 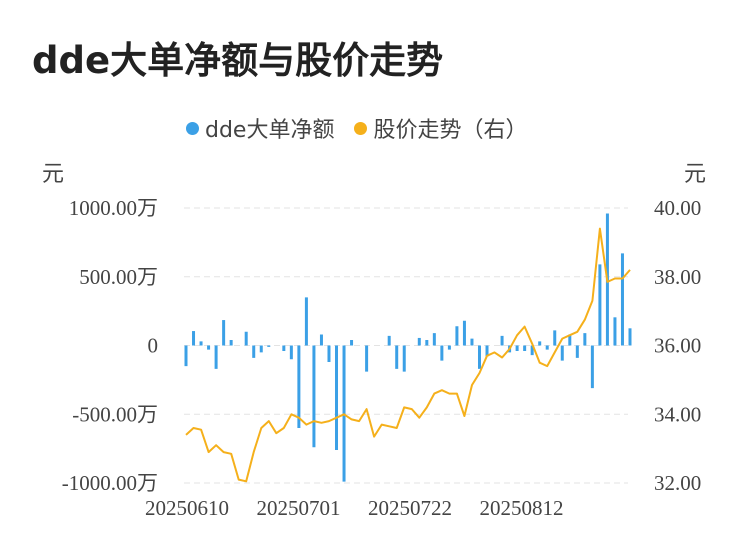 I want to click on legend-item-dde: dde大单净额, so click(x=260, y=128).